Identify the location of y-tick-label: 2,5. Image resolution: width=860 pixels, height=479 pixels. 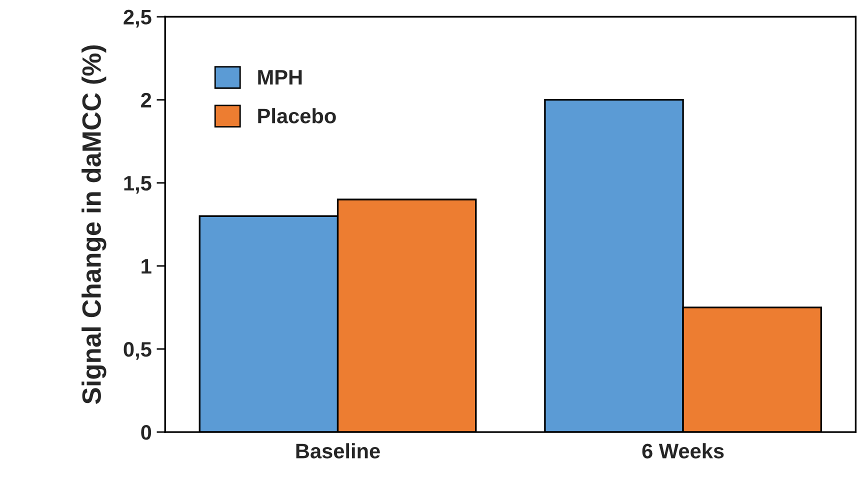
(138, 19).